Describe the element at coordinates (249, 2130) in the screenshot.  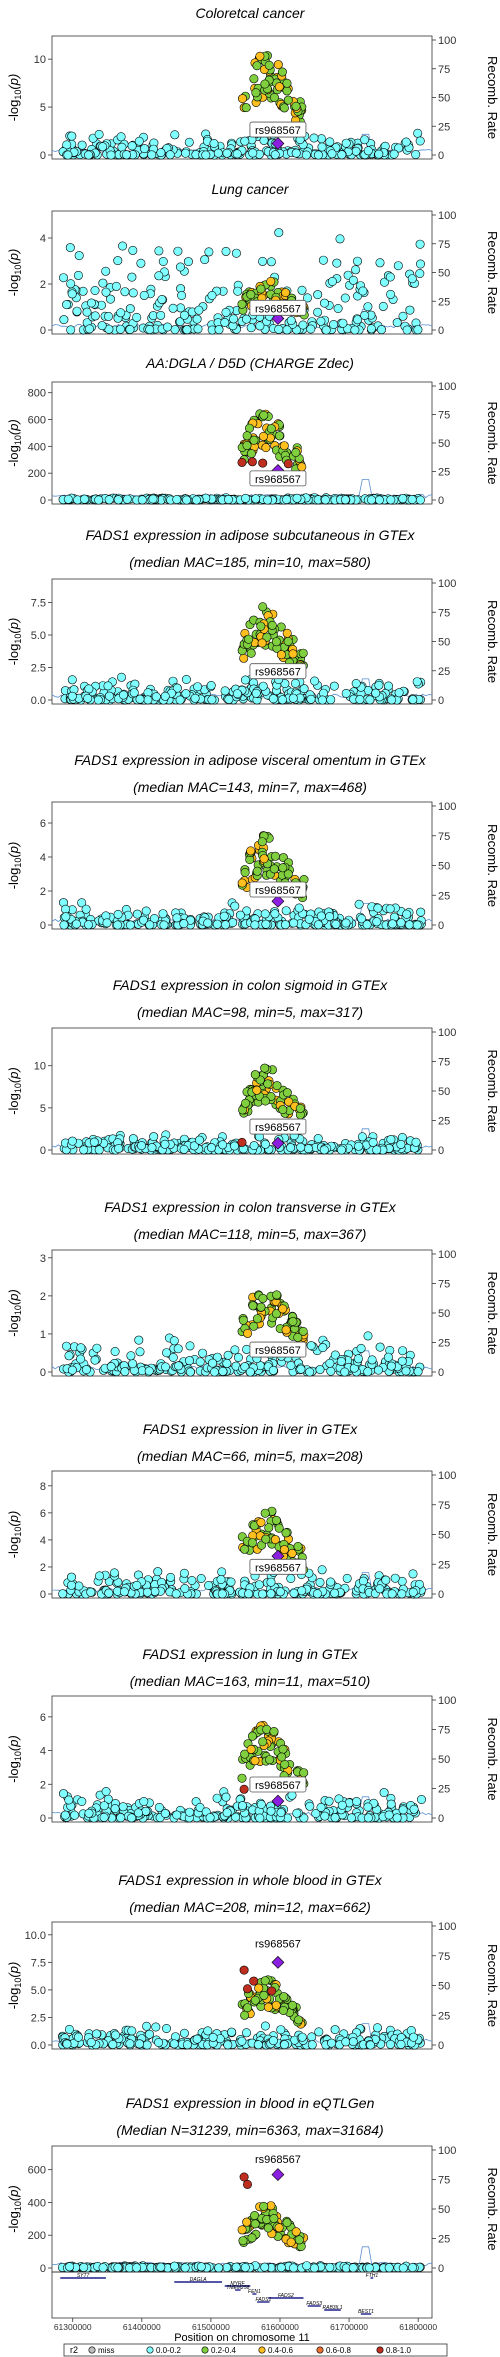
I see `panel-subtitle: (Median N=31239, min=6363, max=31684)` at that location.